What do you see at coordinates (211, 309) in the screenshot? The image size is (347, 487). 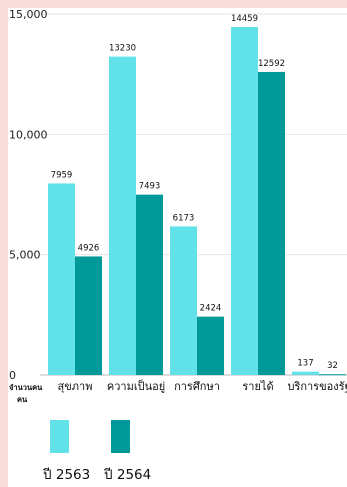 I see `data-label: 2424` at bounding box center [211, 309].